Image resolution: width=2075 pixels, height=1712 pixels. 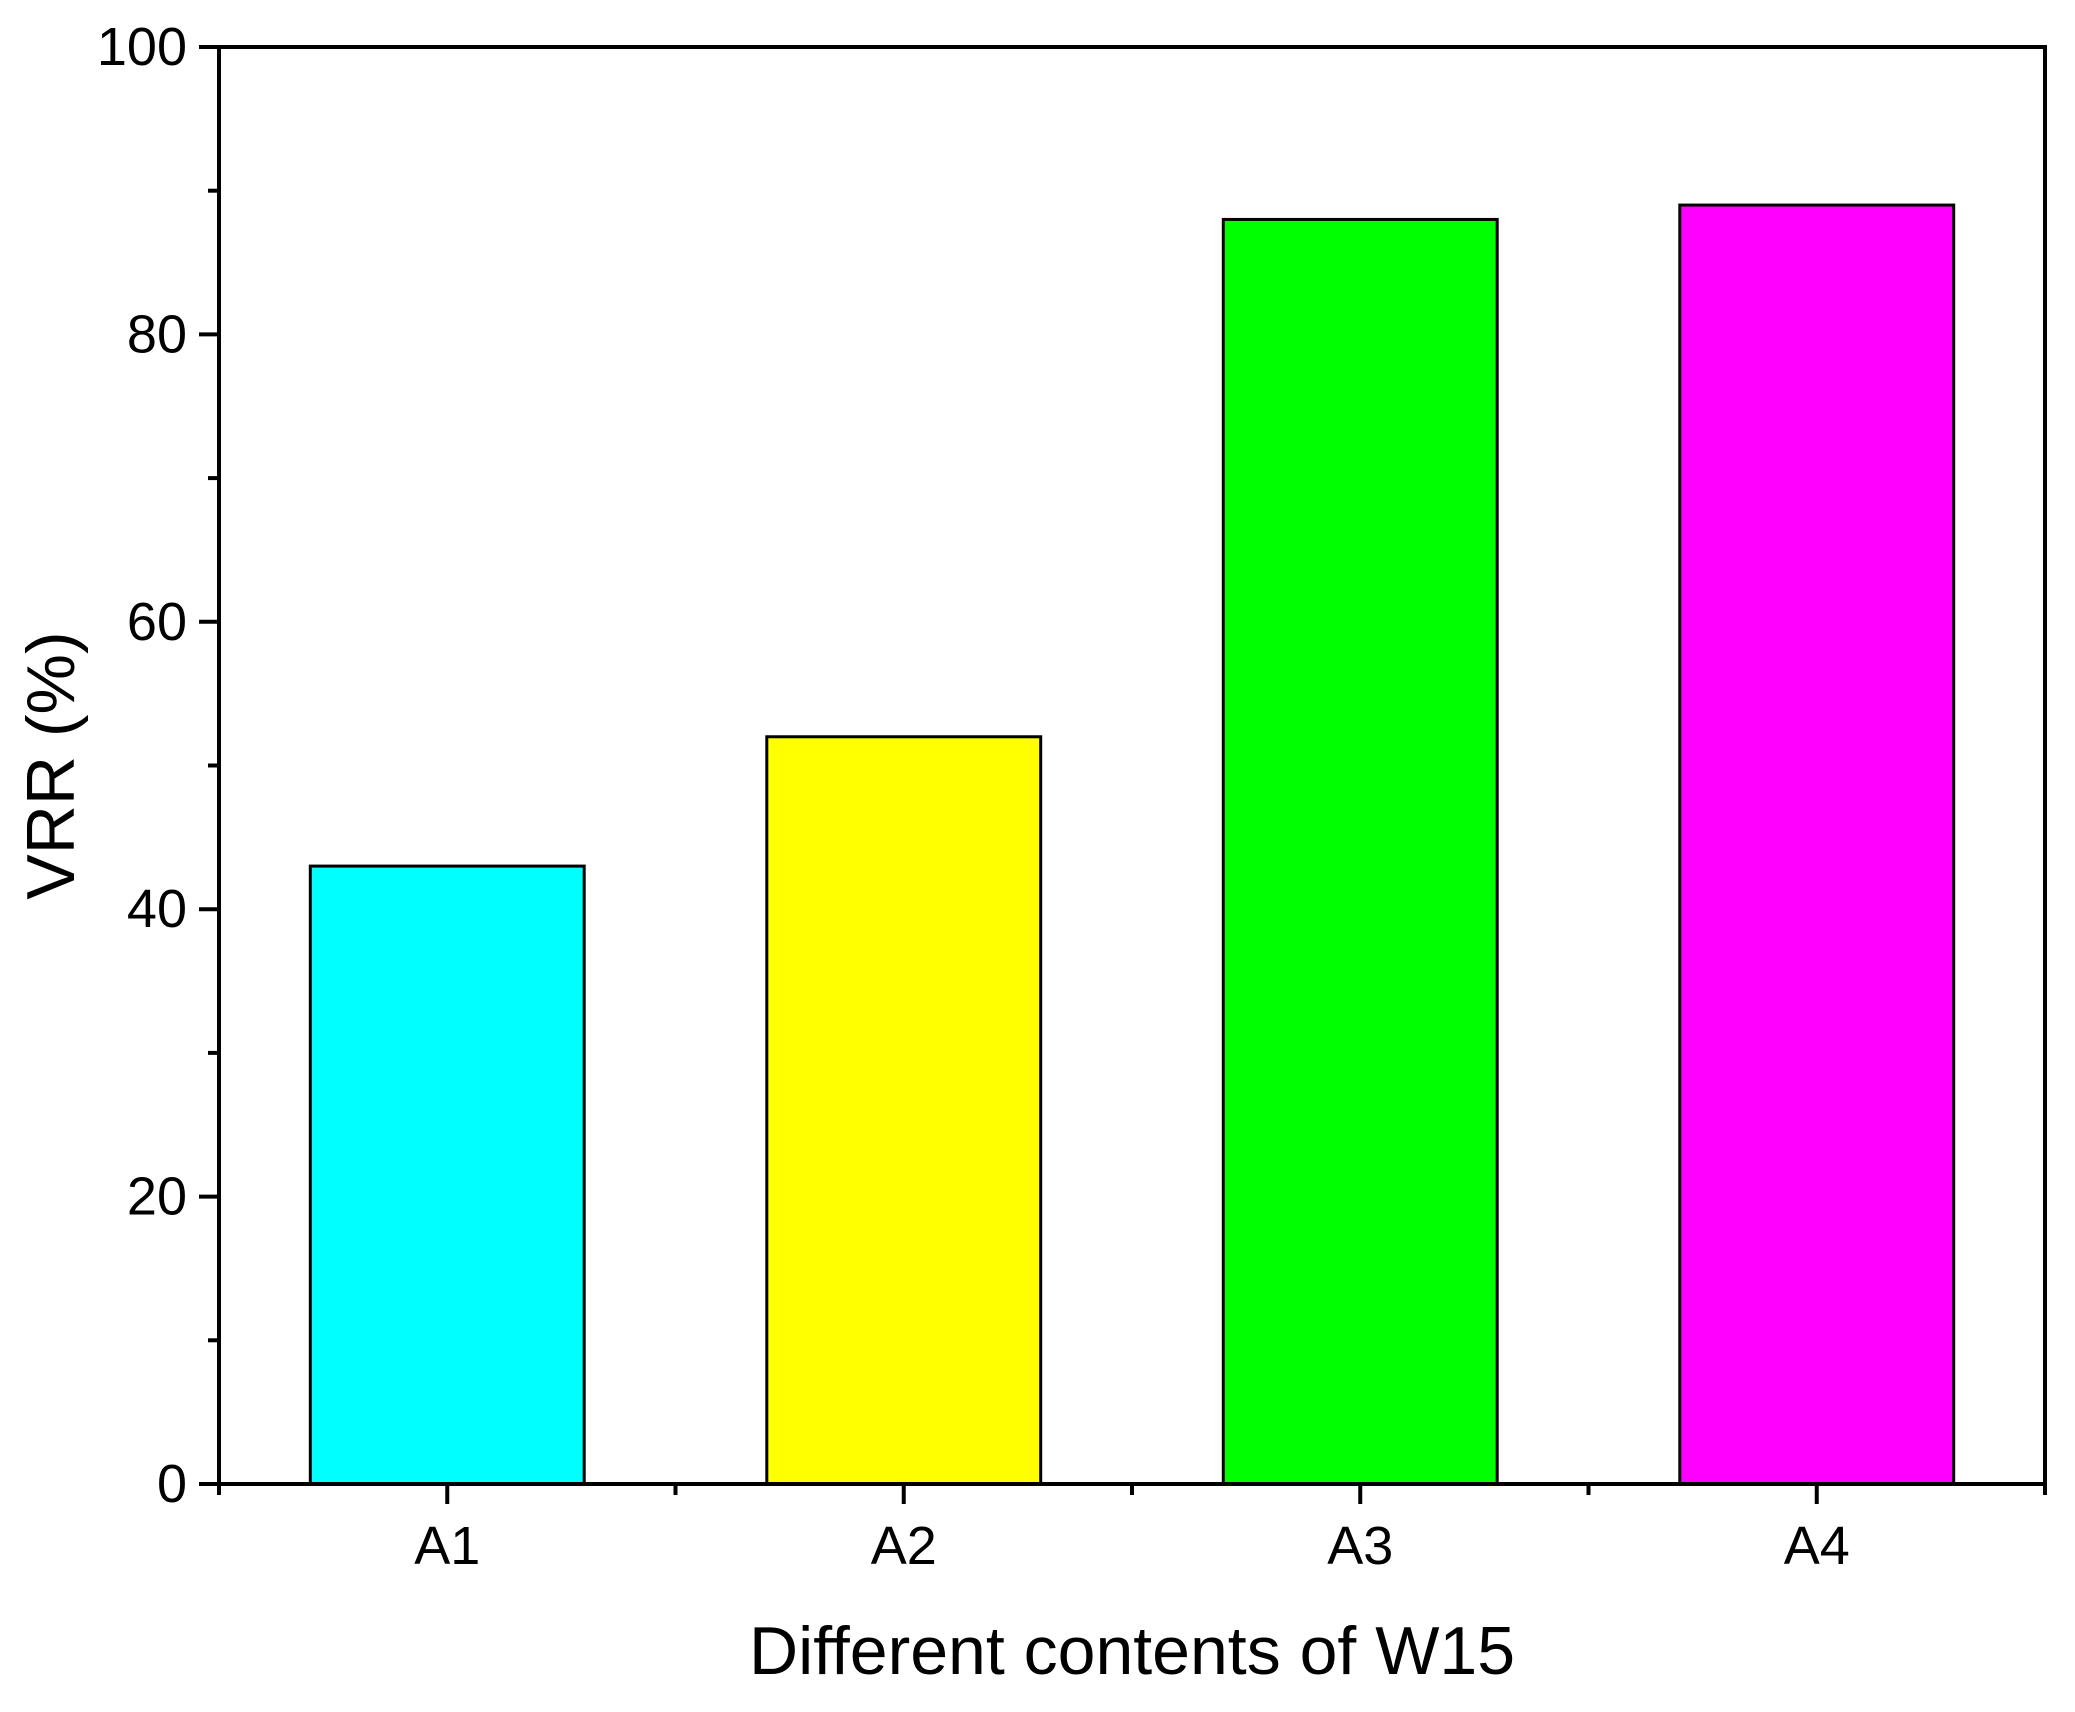 I want to click on y-tick-label: 80, so click(x=157, y=334).